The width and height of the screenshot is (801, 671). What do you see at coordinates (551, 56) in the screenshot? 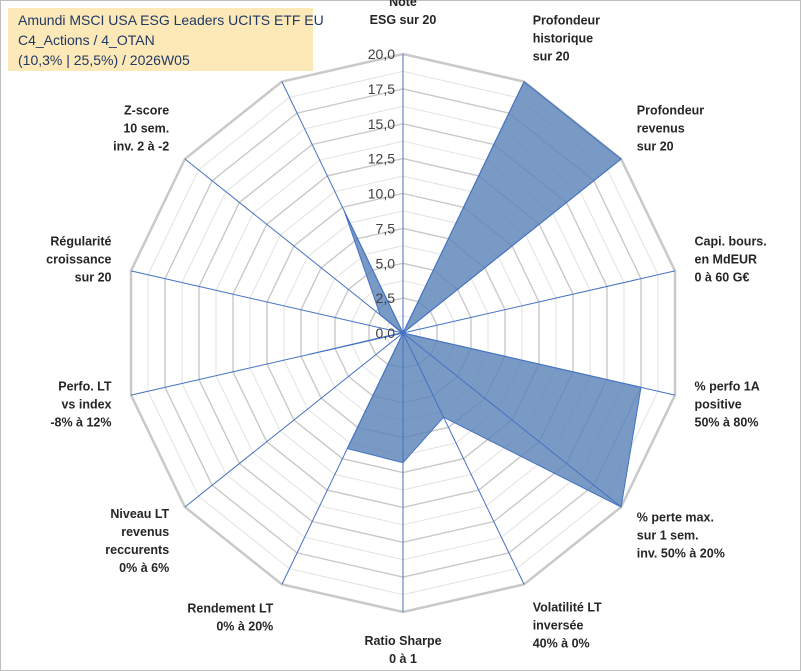
I see `axis-label-1: sur 20` at bounding box center [551, 56].